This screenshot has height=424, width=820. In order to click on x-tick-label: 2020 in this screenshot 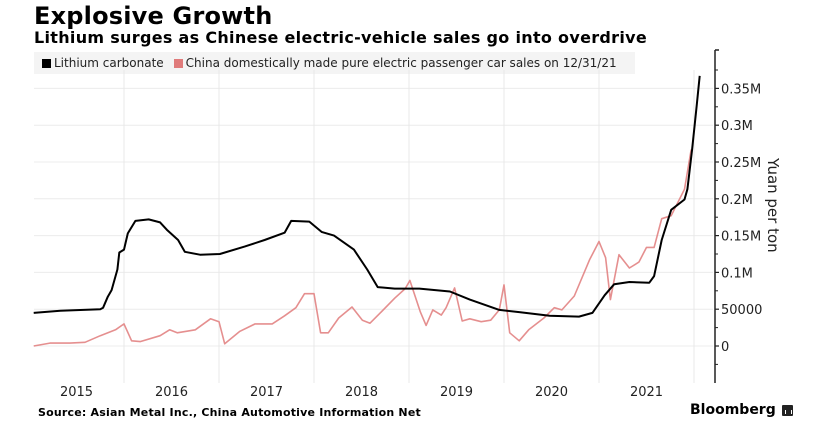, I will do `click(551, 392)`.